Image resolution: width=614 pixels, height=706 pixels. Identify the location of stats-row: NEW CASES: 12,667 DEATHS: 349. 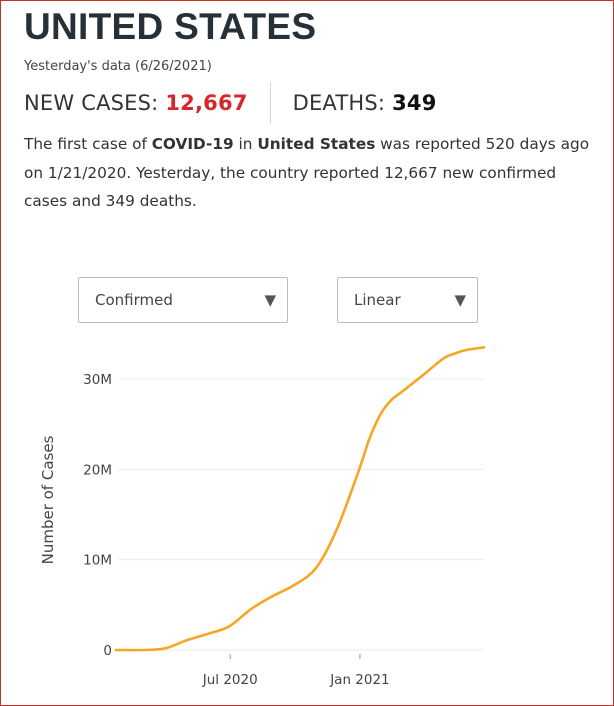
(230, 103).